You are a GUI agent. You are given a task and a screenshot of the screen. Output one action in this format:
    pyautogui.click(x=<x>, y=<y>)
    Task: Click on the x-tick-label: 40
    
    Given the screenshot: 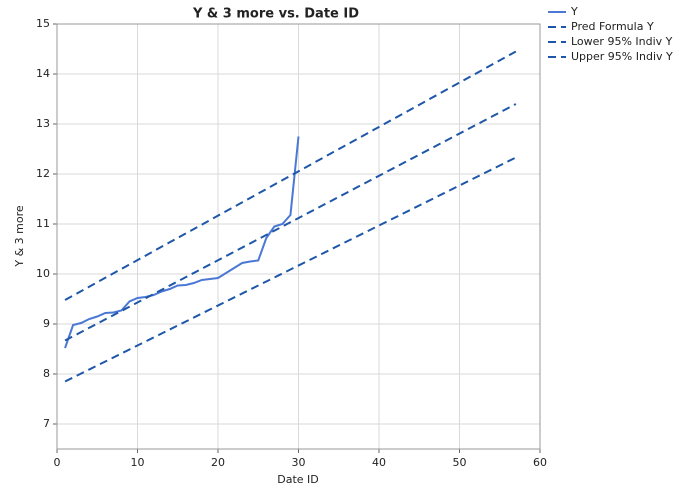 What is the action you would take?
    pyautogui.click(x=379, y=462)
    